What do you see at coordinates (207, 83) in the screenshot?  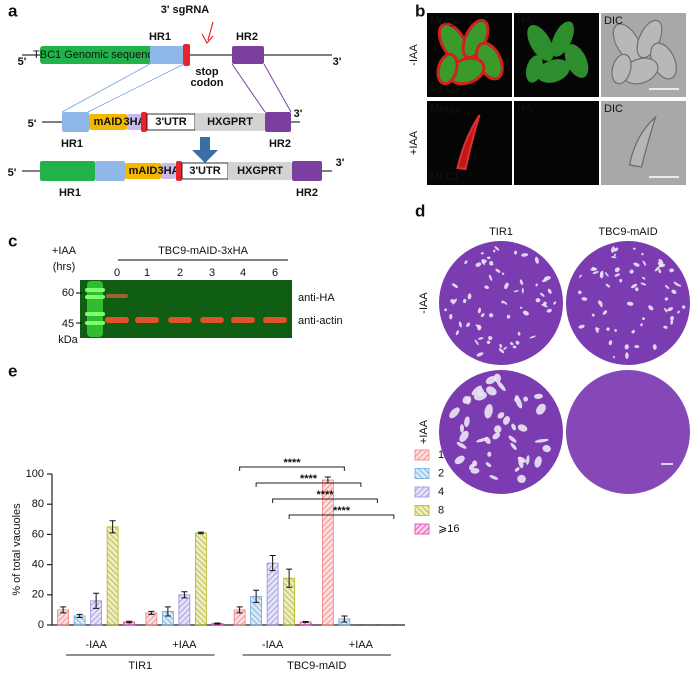 I see `stop-label: codon` at bounding box center [207, 83].